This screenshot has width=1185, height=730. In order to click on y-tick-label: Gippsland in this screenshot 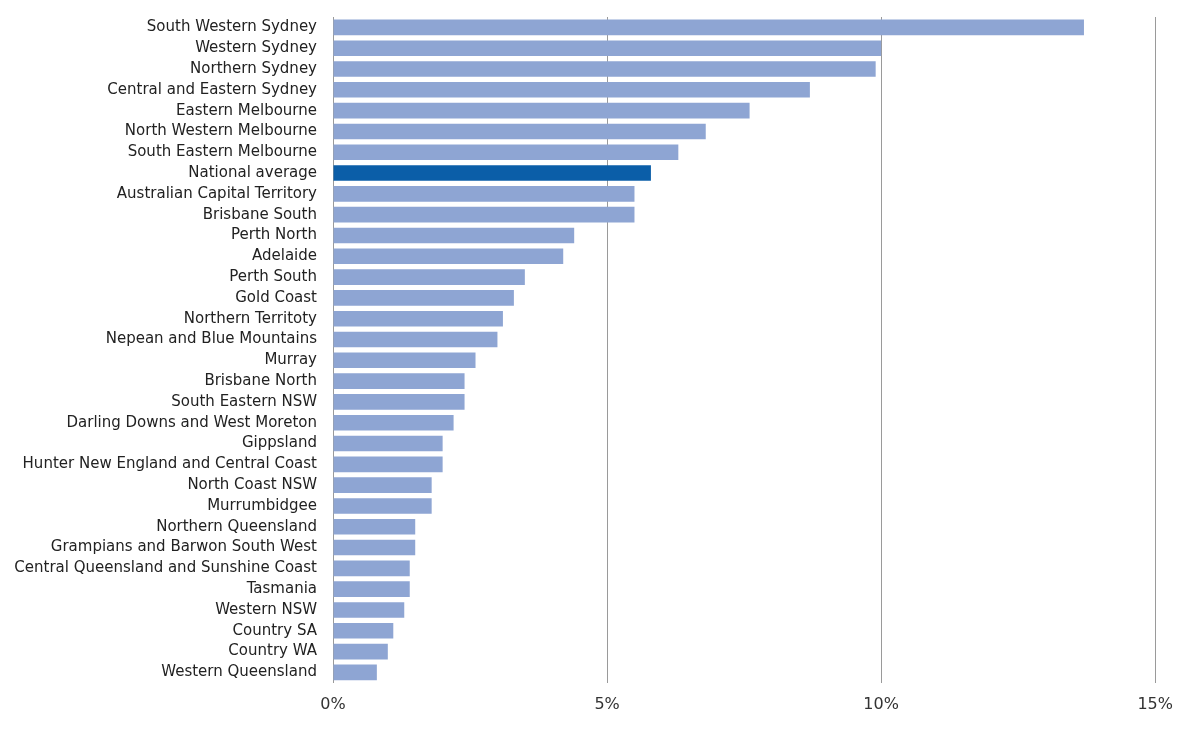, I will do `click(279, 442)`.